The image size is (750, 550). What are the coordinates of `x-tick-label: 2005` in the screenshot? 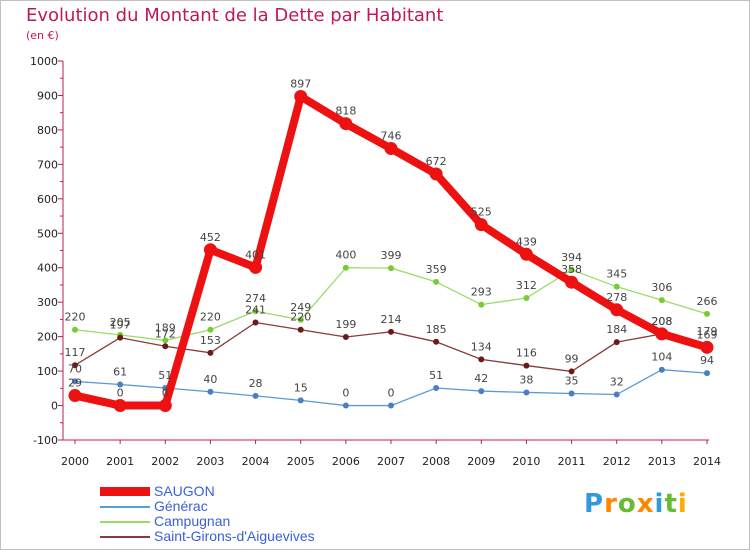 It's located at (301, 461).